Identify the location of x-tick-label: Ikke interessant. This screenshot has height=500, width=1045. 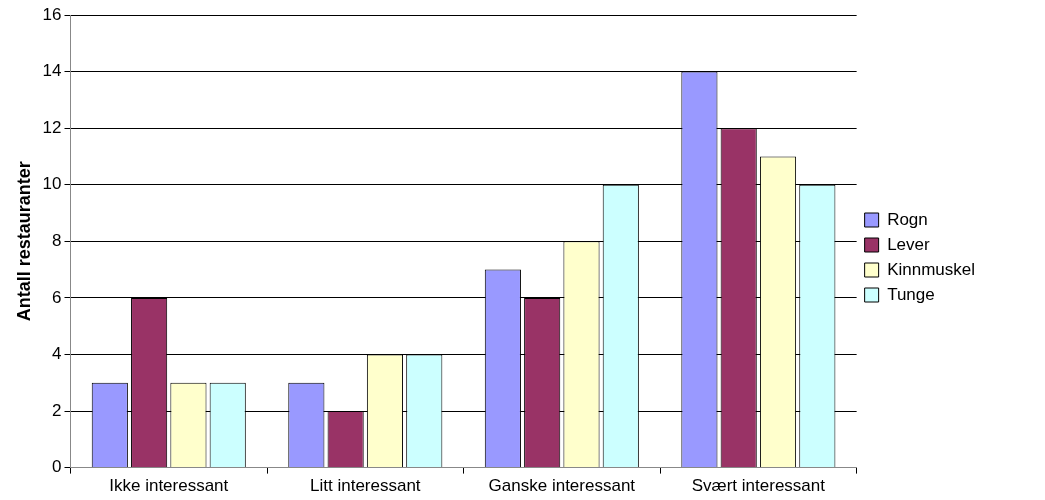
(169, 486).